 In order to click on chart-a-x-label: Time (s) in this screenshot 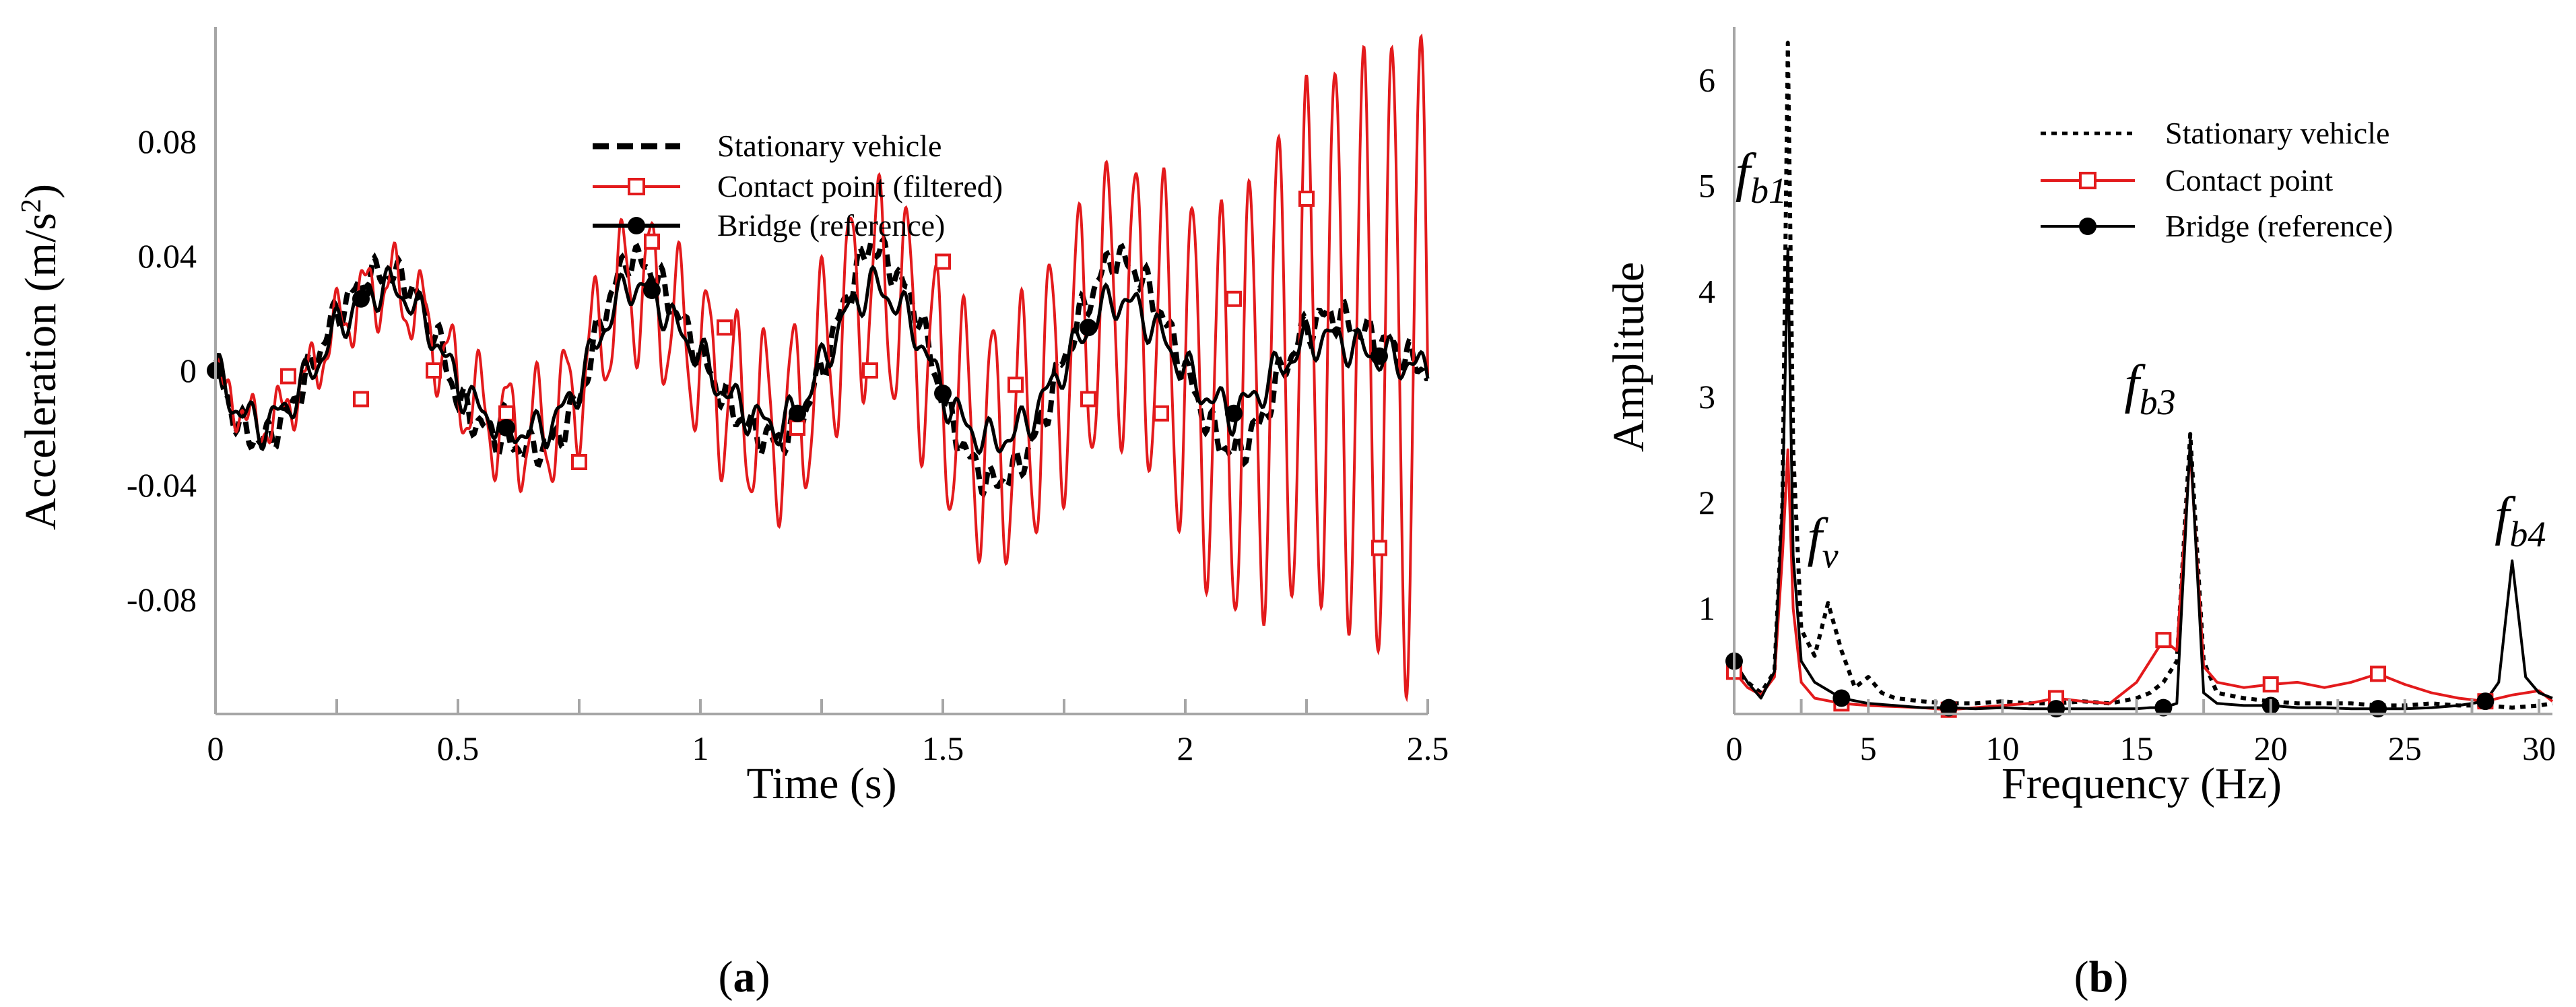, I will do `click(821, 784)`.